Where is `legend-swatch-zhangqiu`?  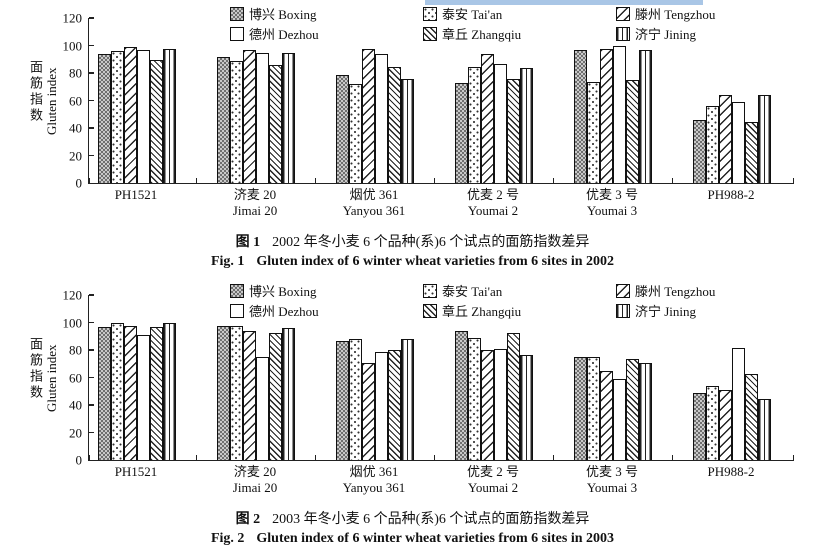 legend-swatch-zhangqiu is located at coordinates (430, 310).